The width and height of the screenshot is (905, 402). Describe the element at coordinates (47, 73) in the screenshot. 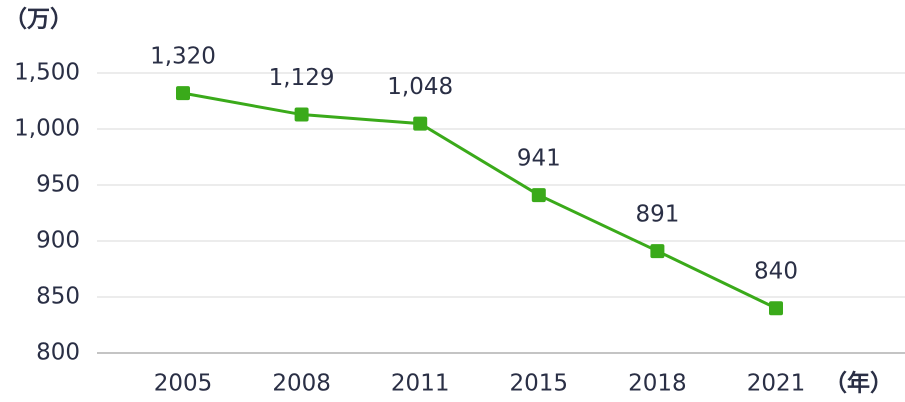

I see `y-tick-label: 1,500` at that location.